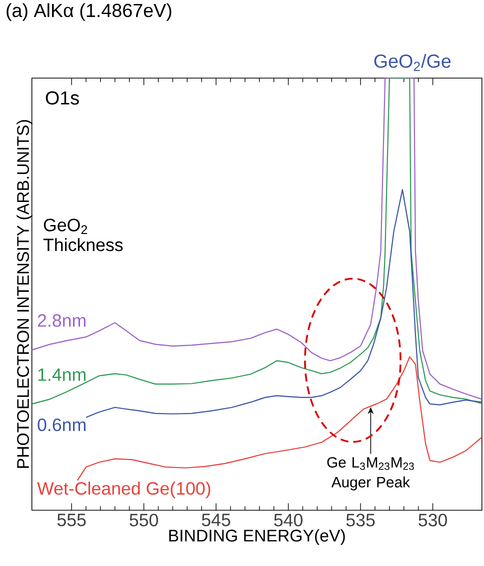 This screenshot has height=566, width=484. Describe the element at coordinates (433, 520) in the screenshot. I see `x-tick-label: 530` at that location.